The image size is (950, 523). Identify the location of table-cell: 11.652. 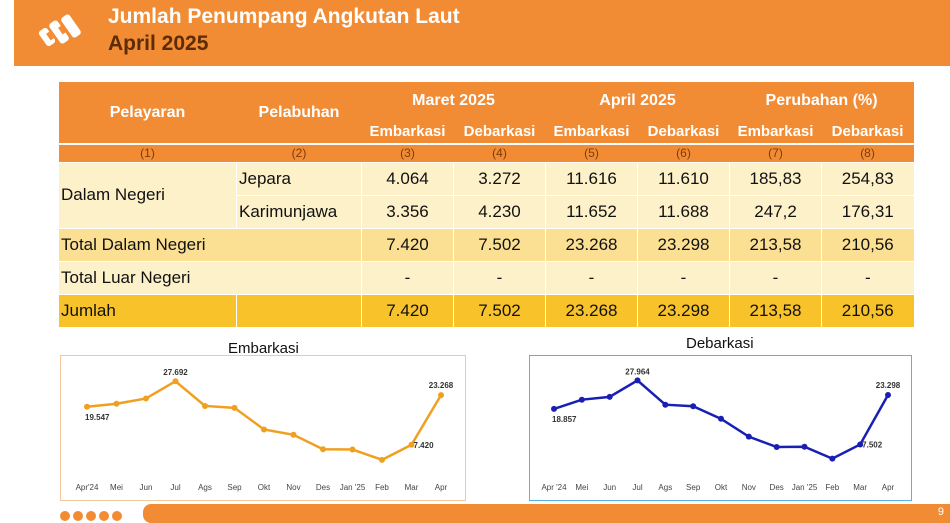
(591, 211).